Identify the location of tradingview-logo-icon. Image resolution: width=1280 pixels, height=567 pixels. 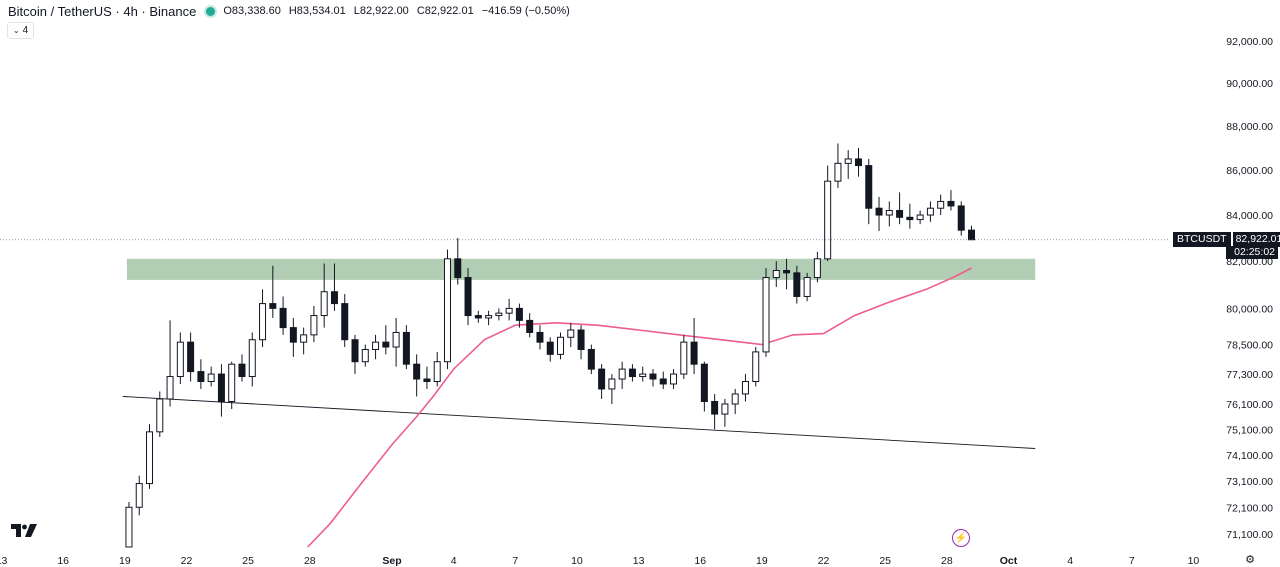
(24, 530).